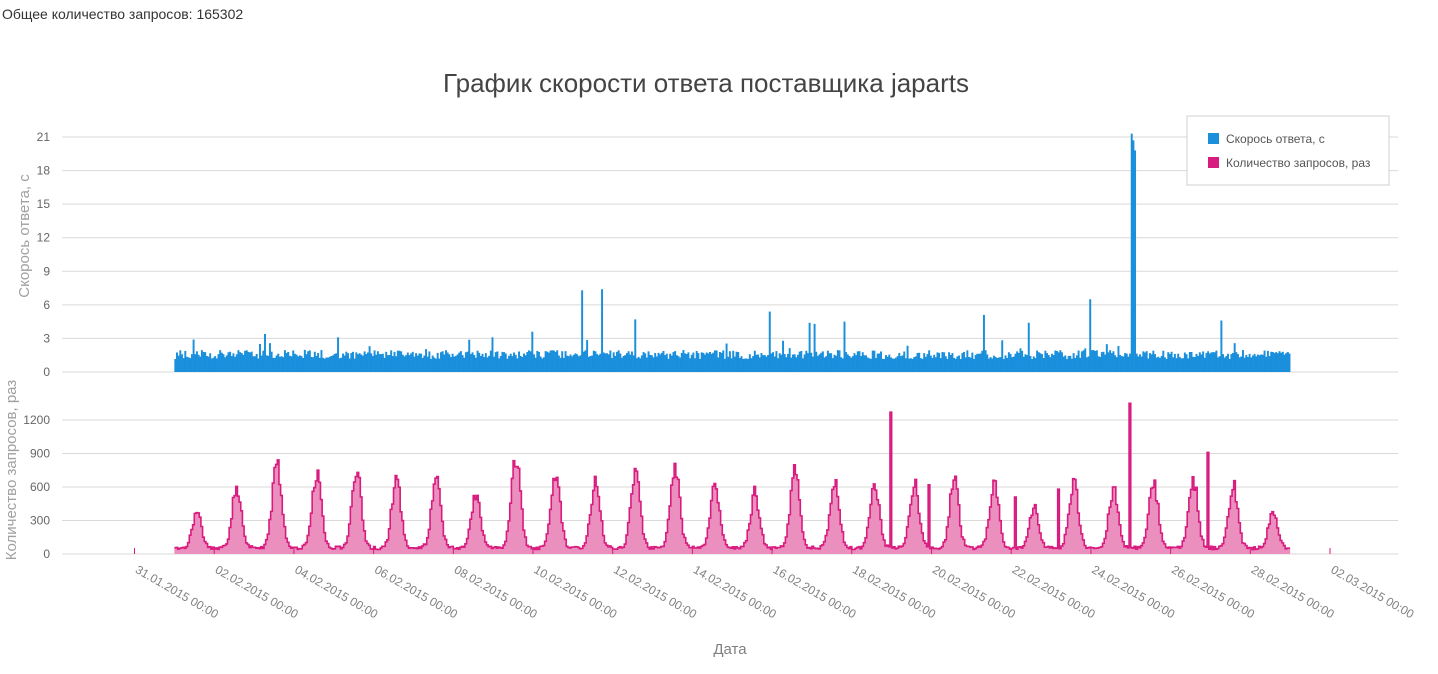  What do you see at coordinates (123, 14) in the screenshot?
I see `total-requests-label: Общее количество запросов: 165302` at bounding box center [123, 14].